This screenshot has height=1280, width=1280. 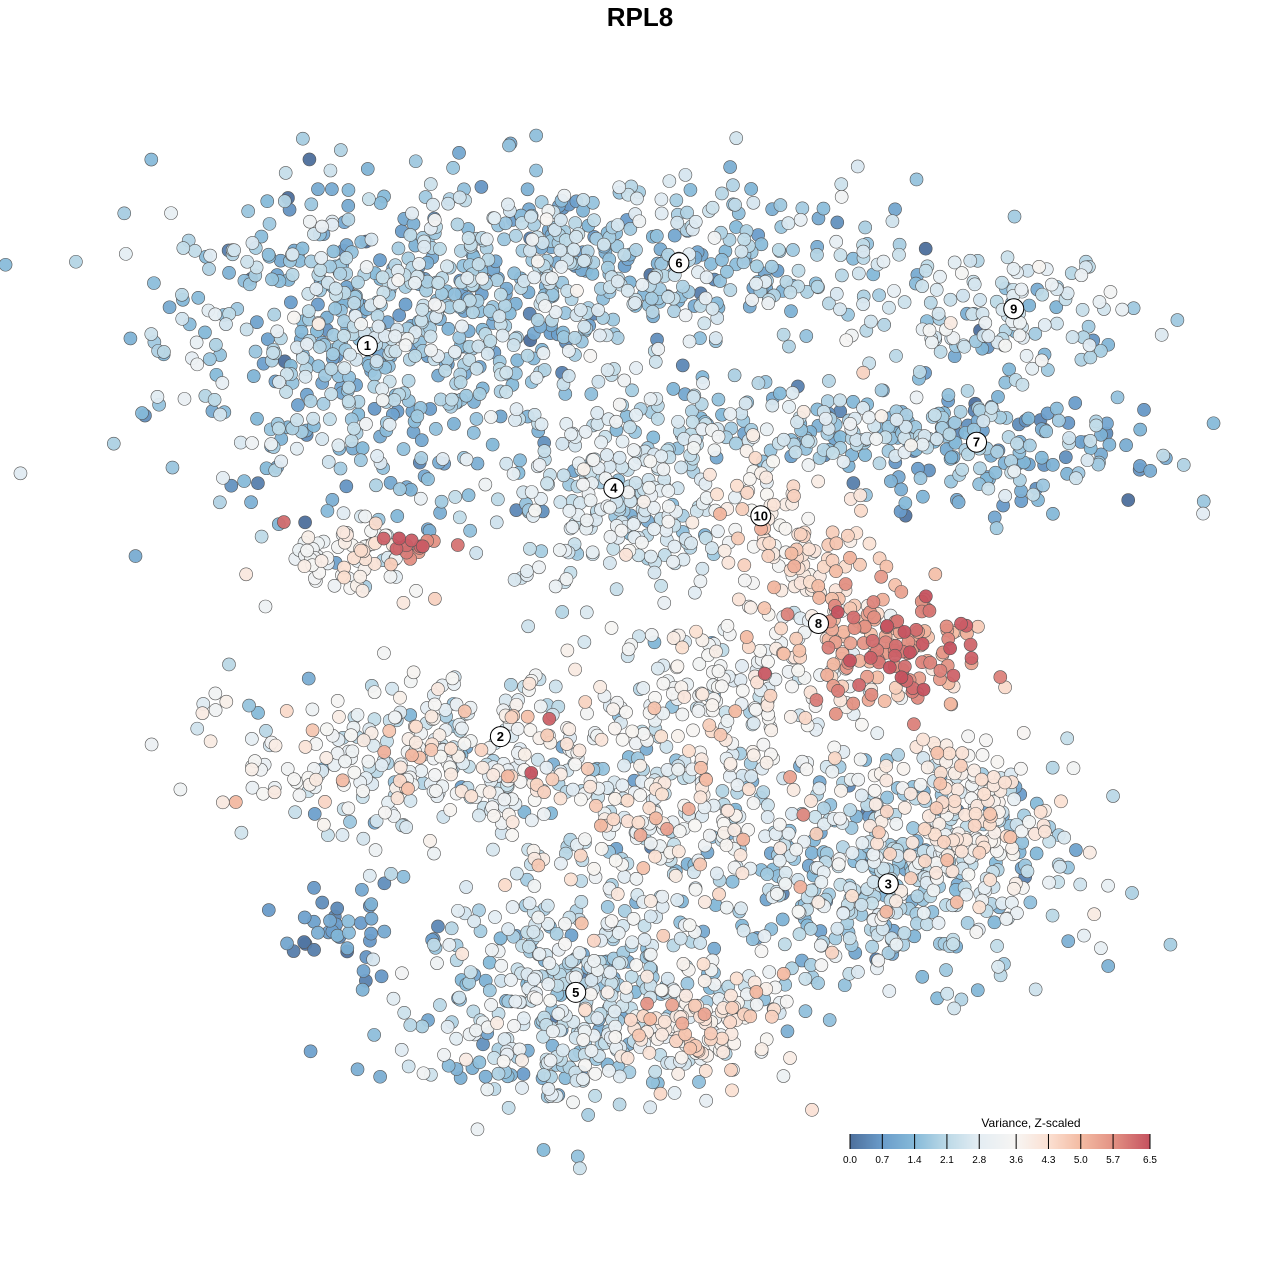 I want to click on legend-tick-label: 2.1, so click(x=947, y=1160).